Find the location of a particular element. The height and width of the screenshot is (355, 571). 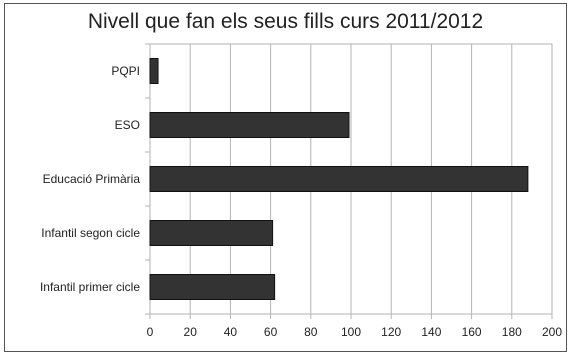

x-tick-label: 60 is located at coordinates (271, 332).